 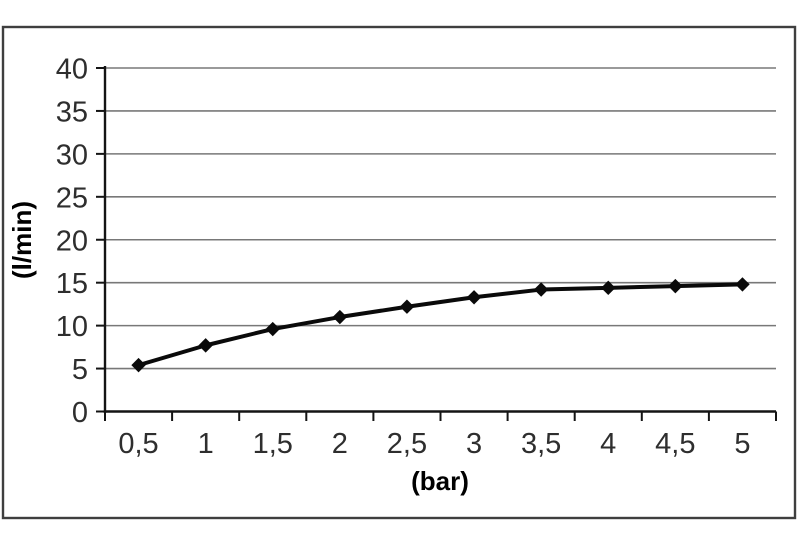 What do you see at coordinates (72, 155) in the screenshot?
I see `y-tick-label: 30` at bounding box center [72, 155].